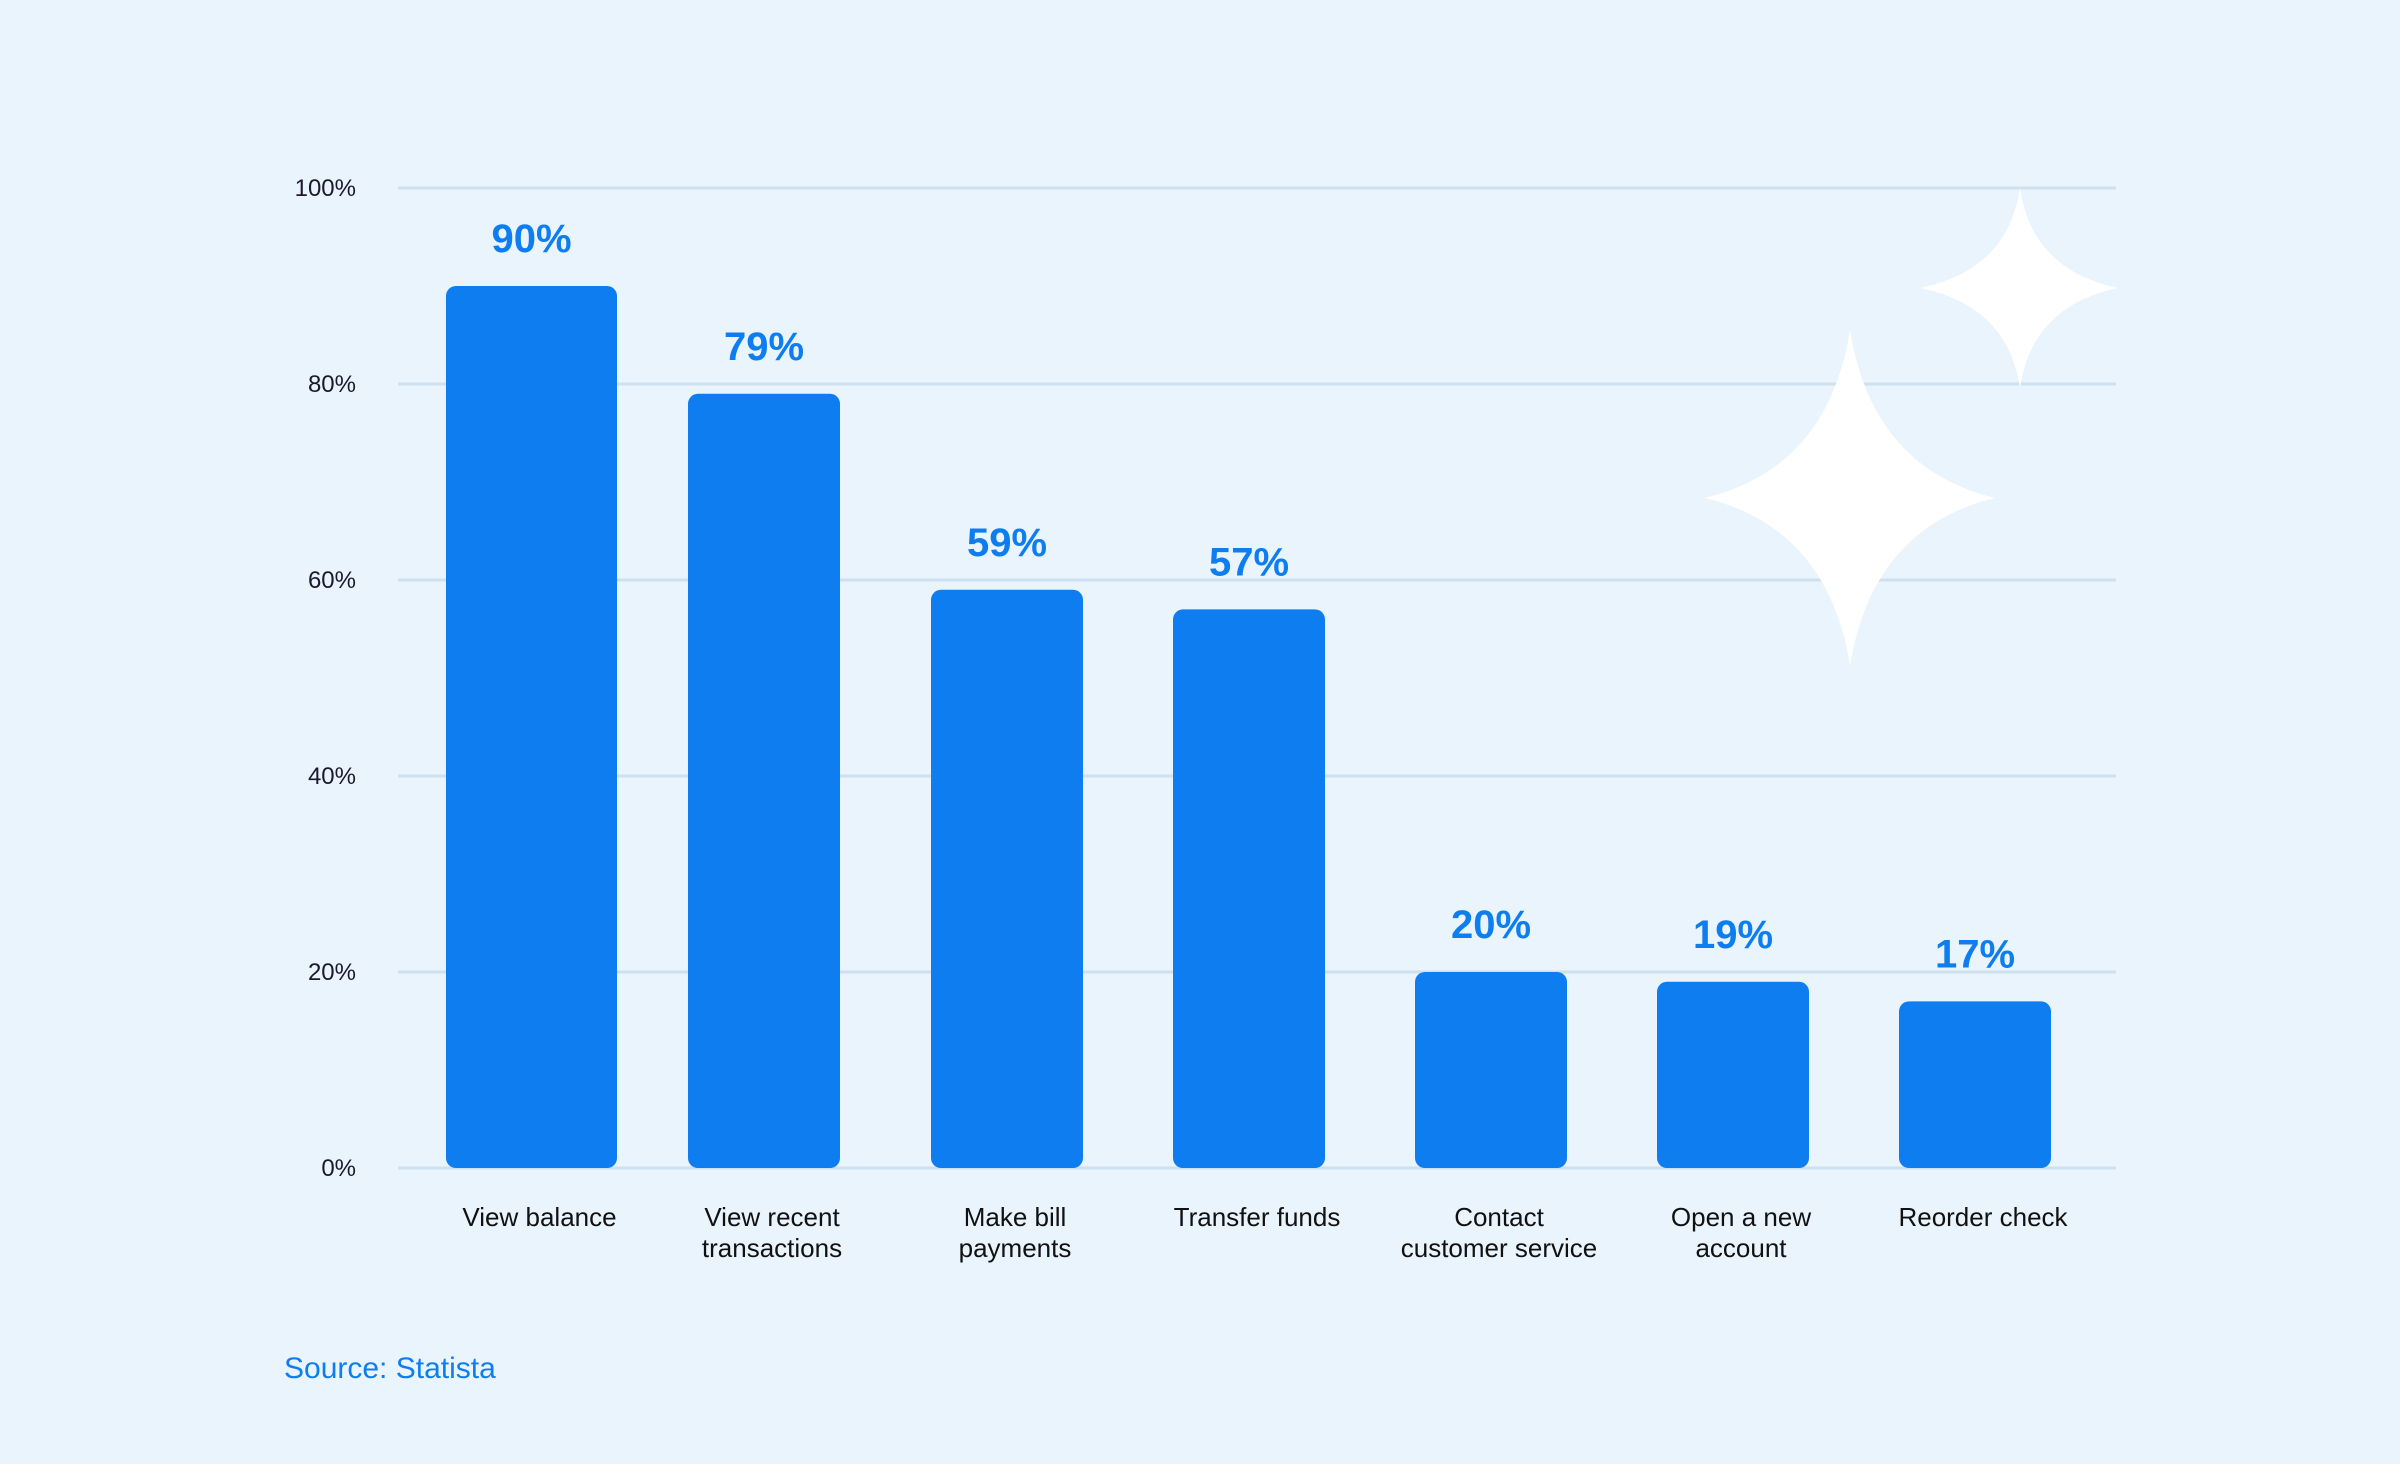  Describe the element at coordinates (1850, 498) in the screenshot. I see `large-sparkle-icon` at that location.